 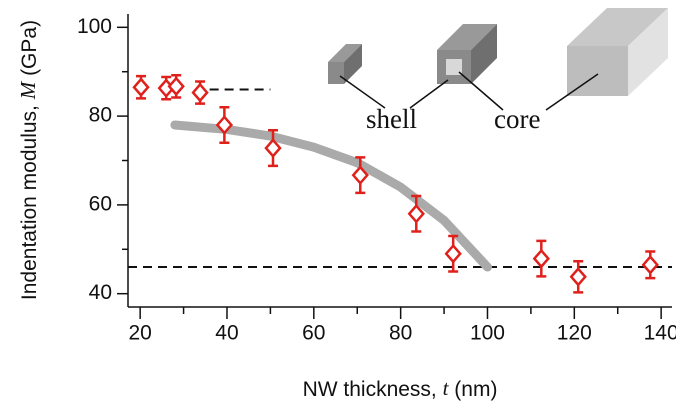 I want to click on x-tick-label: 60, so click(x=313, y=333).